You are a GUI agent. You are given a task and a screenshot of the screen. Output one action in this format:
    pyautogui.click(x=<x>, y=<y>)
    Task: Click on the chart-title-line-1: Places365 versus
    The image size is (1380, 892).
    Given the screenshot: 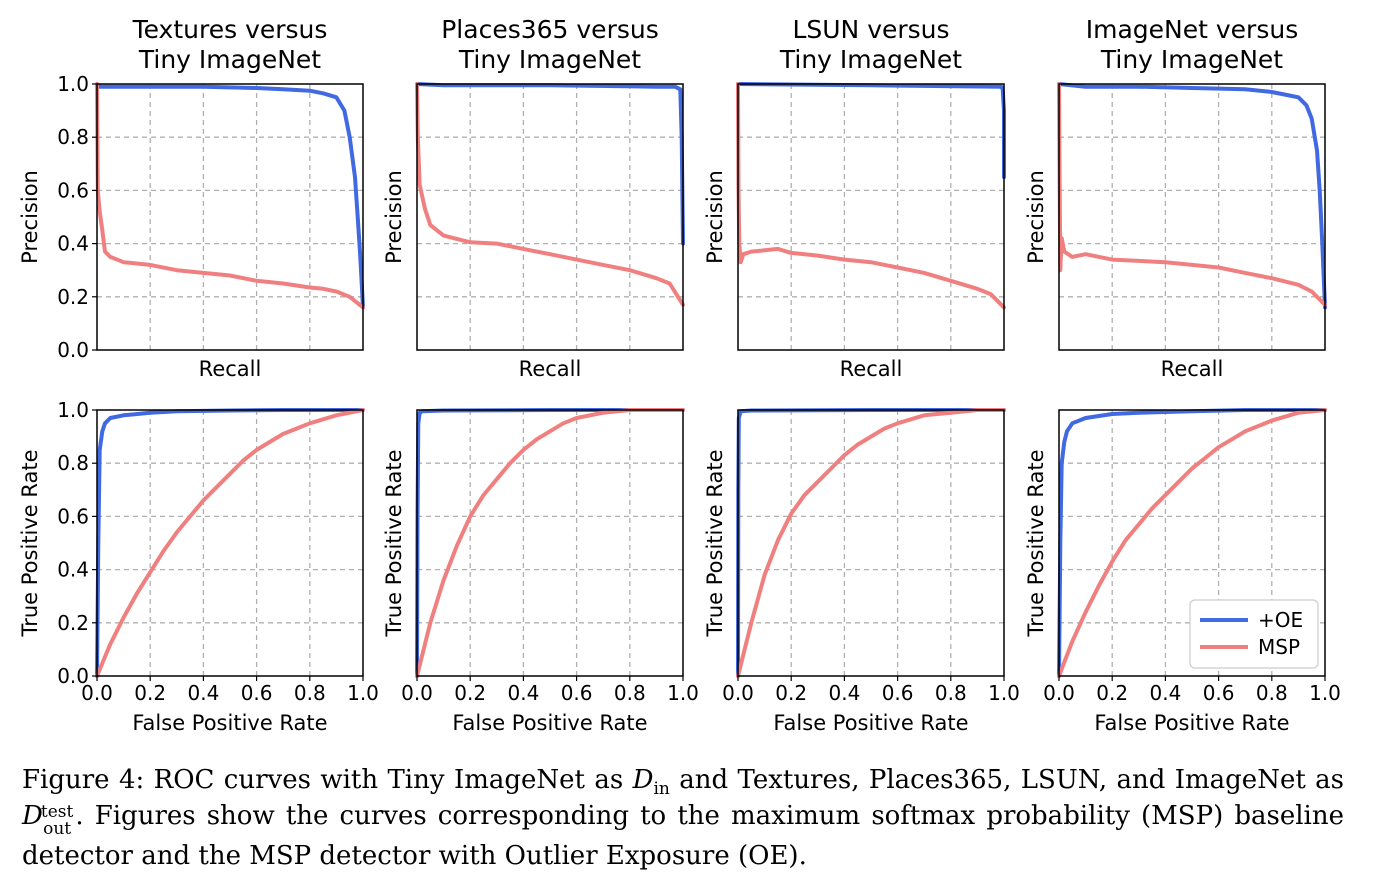 What is the action you would take?
    pyautogui.click(x=550, y=29)
    